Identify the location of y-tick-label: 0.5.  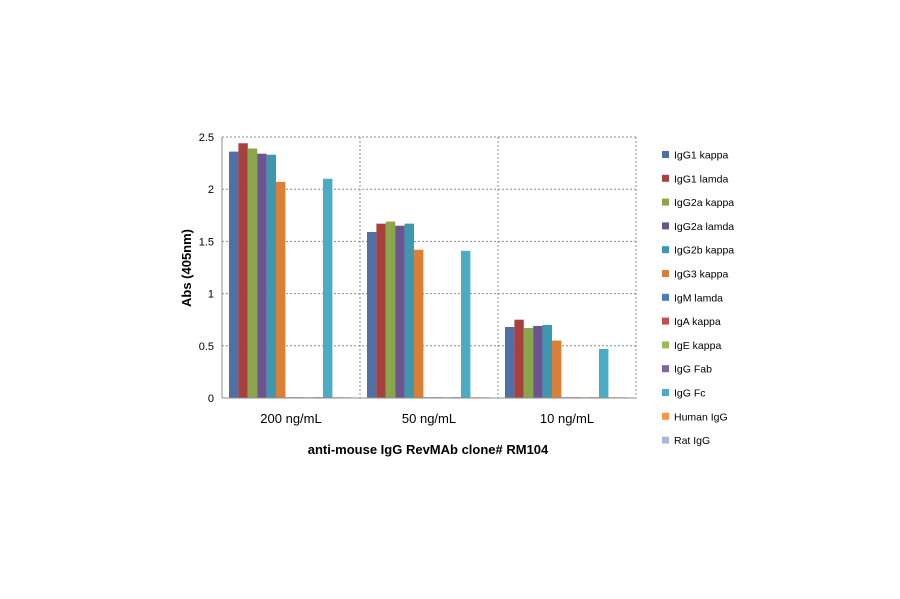
(206, 347).